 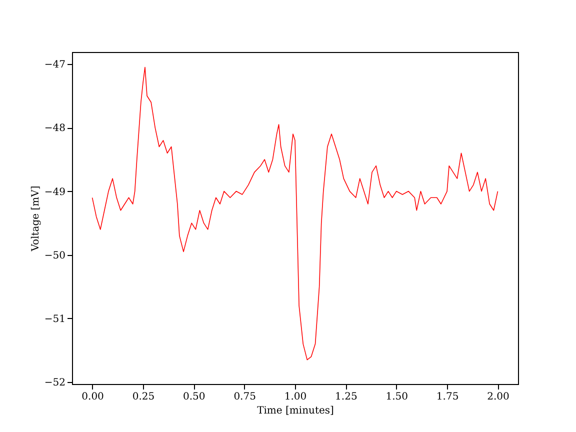 I want to click on x-tick-label: 0.25, so click(x=143, y=397).